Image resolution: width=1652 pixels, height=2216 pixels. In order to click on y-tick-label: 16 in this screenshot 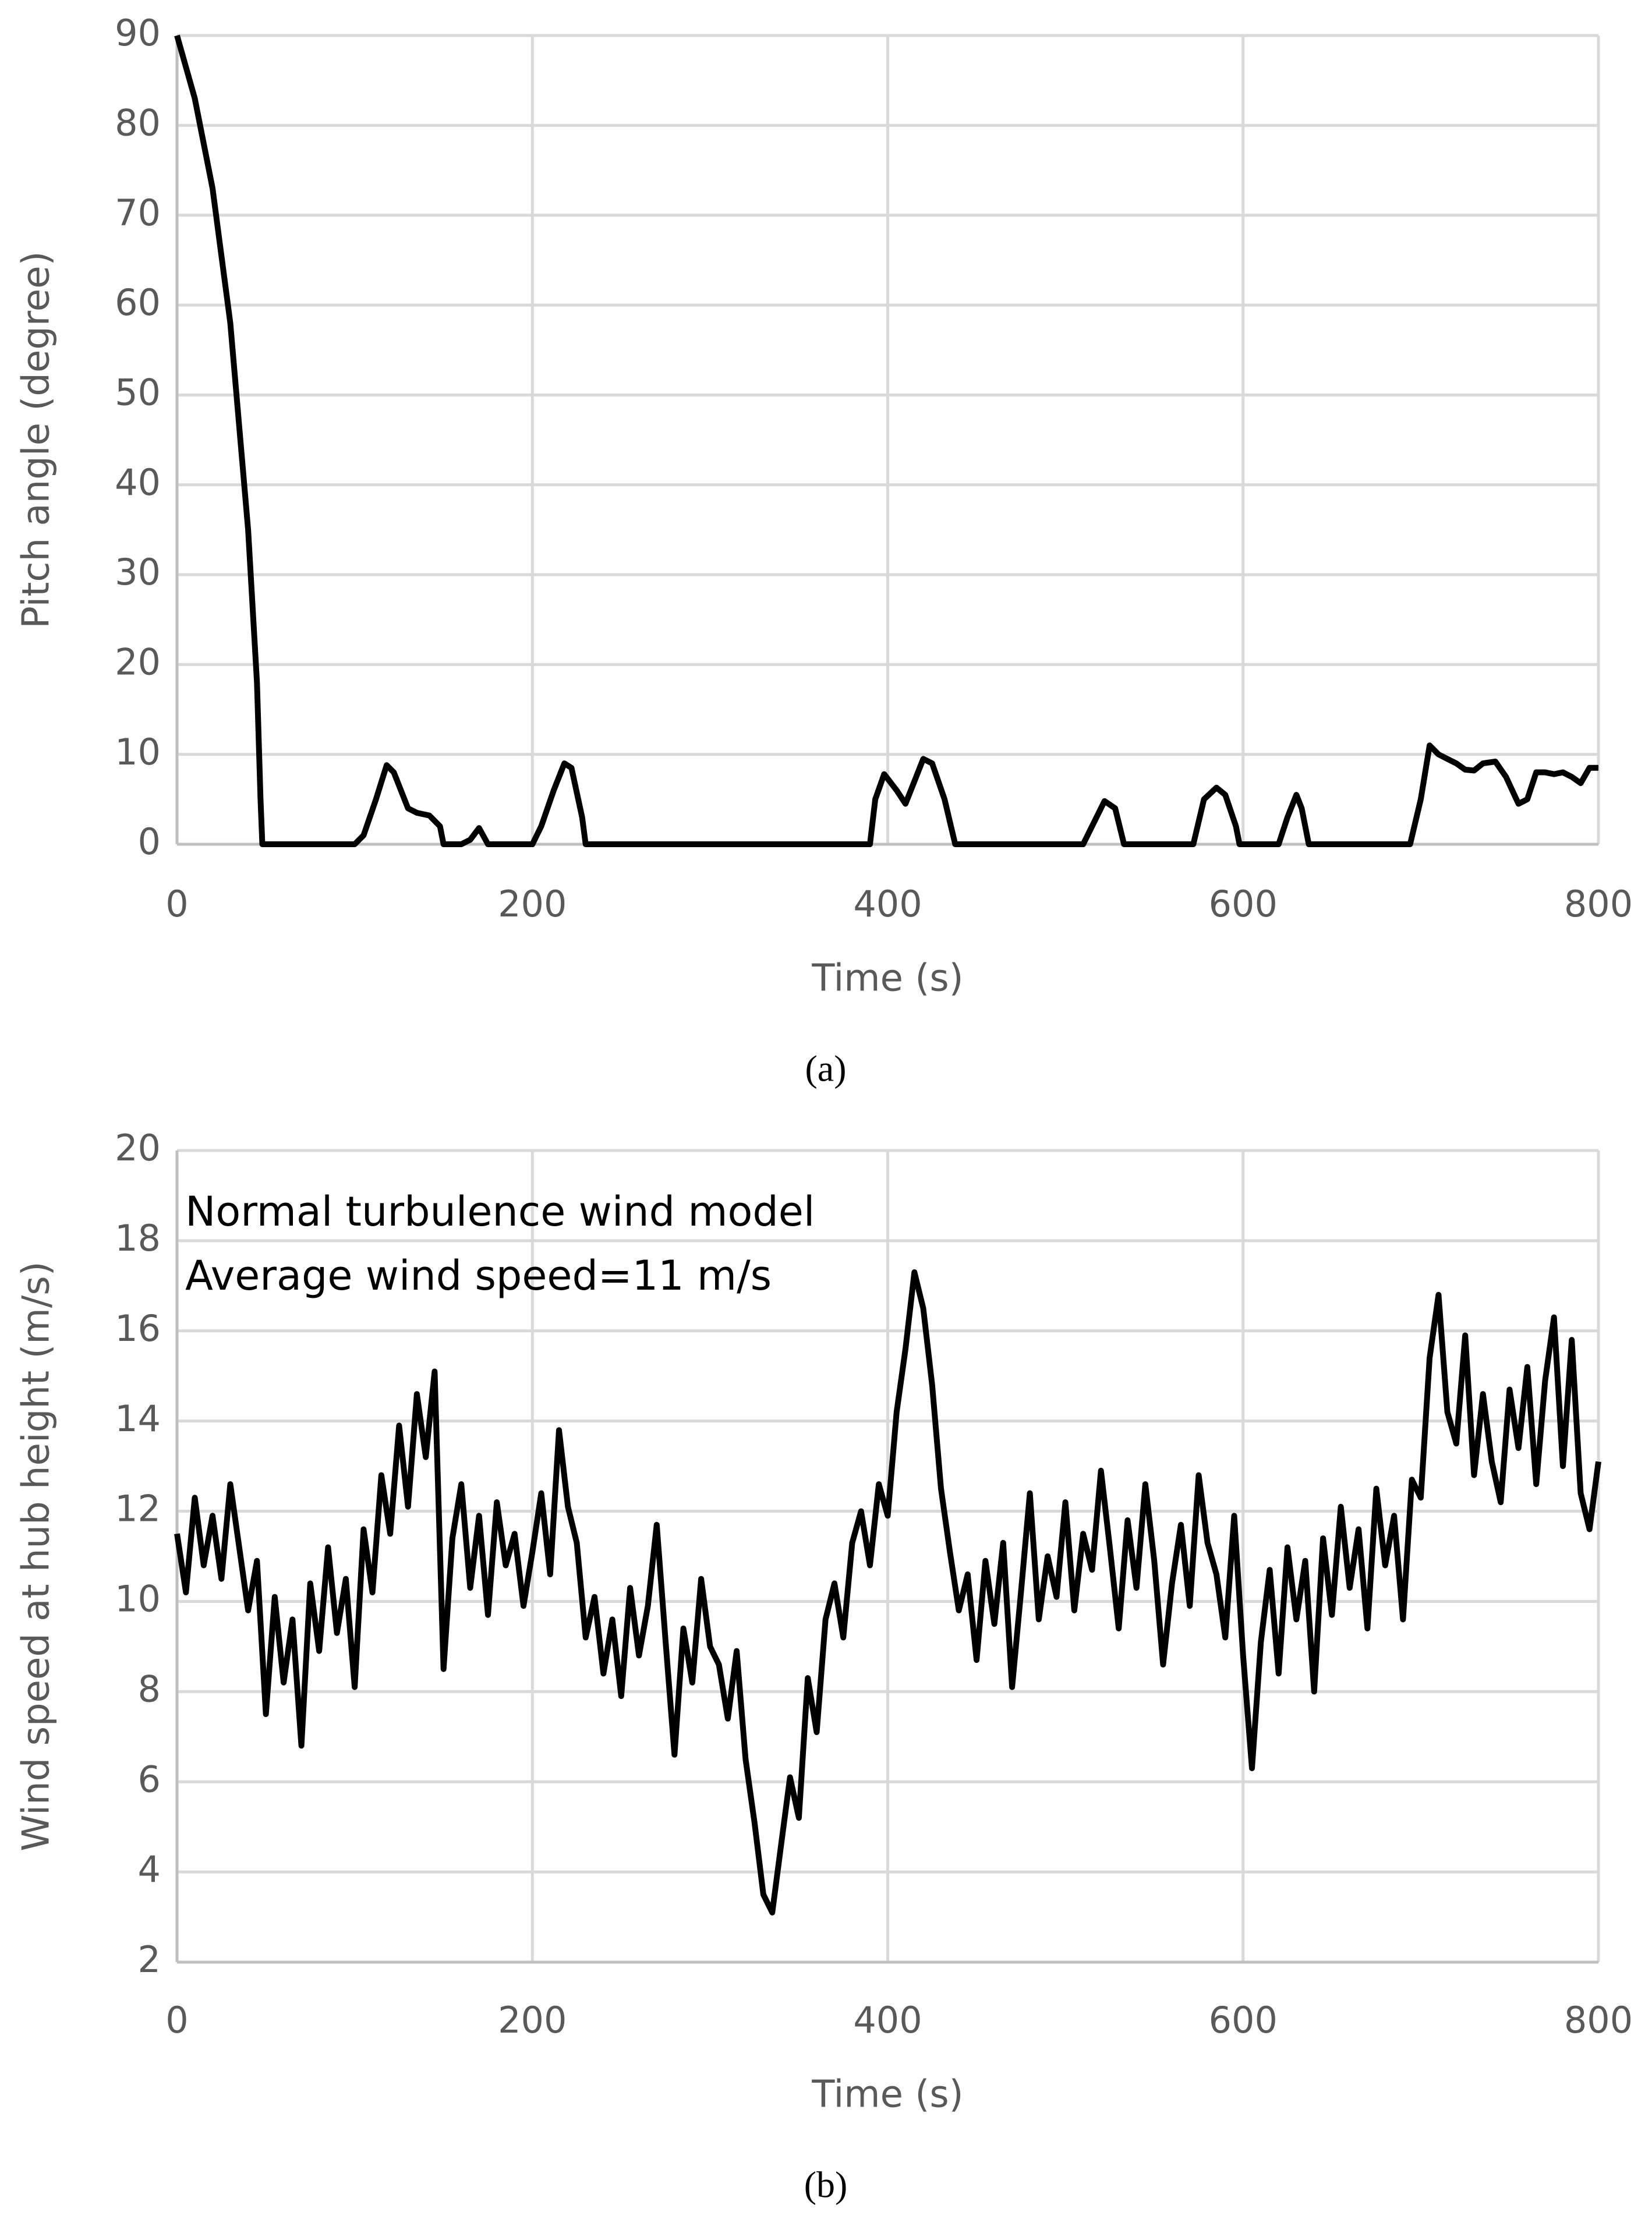, I will do `click(138, 1328)`.